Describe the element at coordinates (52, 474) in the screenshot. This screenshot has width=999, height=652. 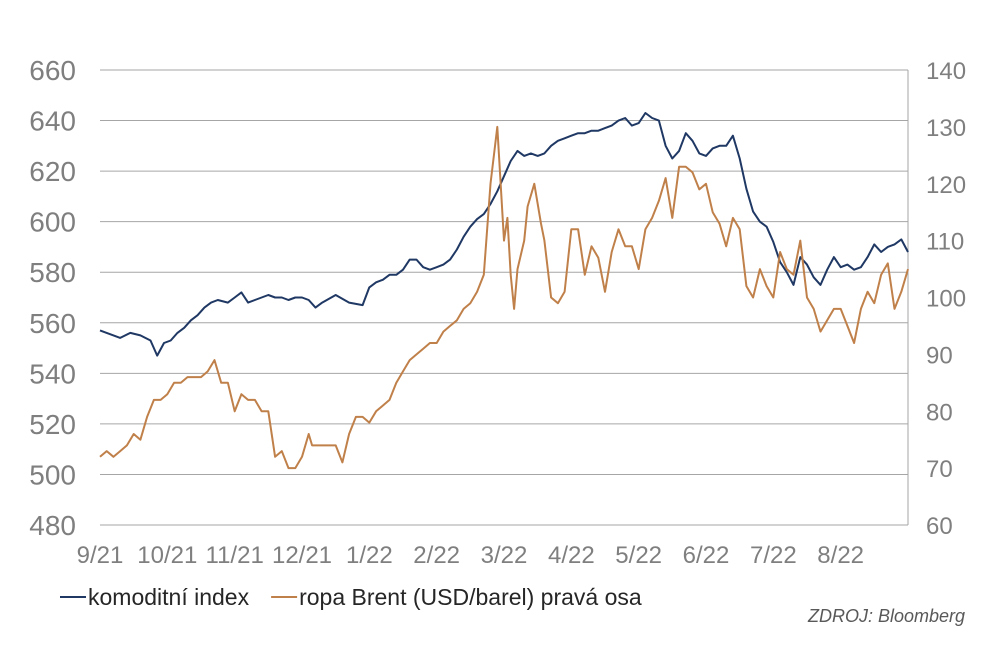
I see `y-left-tick-label: 500` at that location.